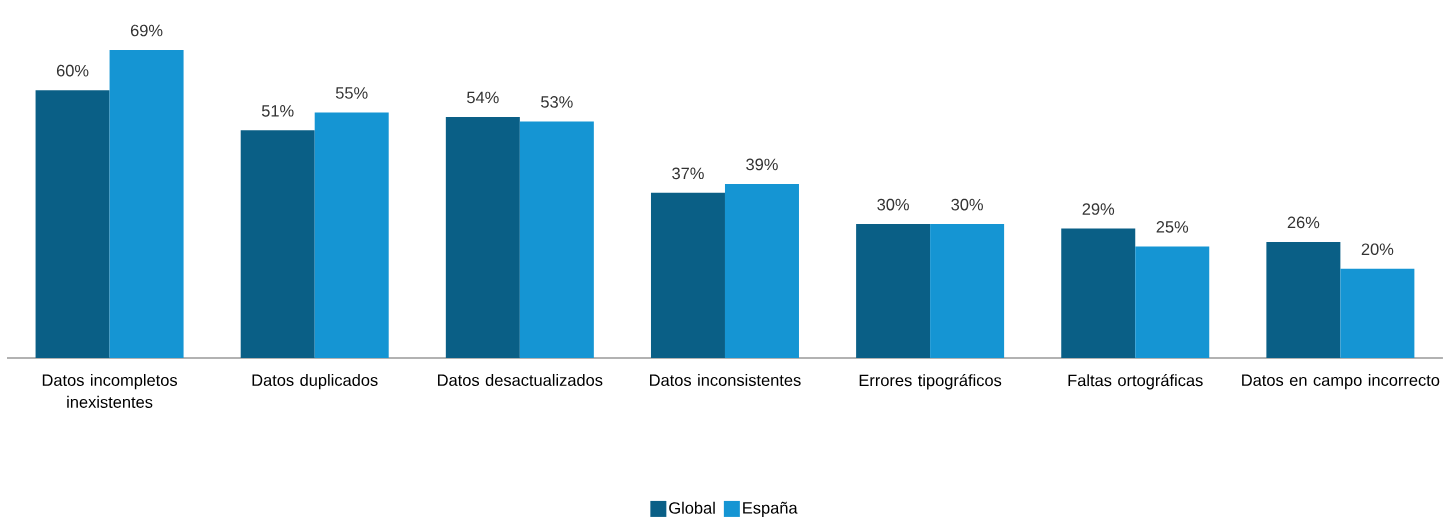  Describe the element at coordinates (315, 381) in the screenshot. I see `x-tick-label: Datos duplicados` at that location.